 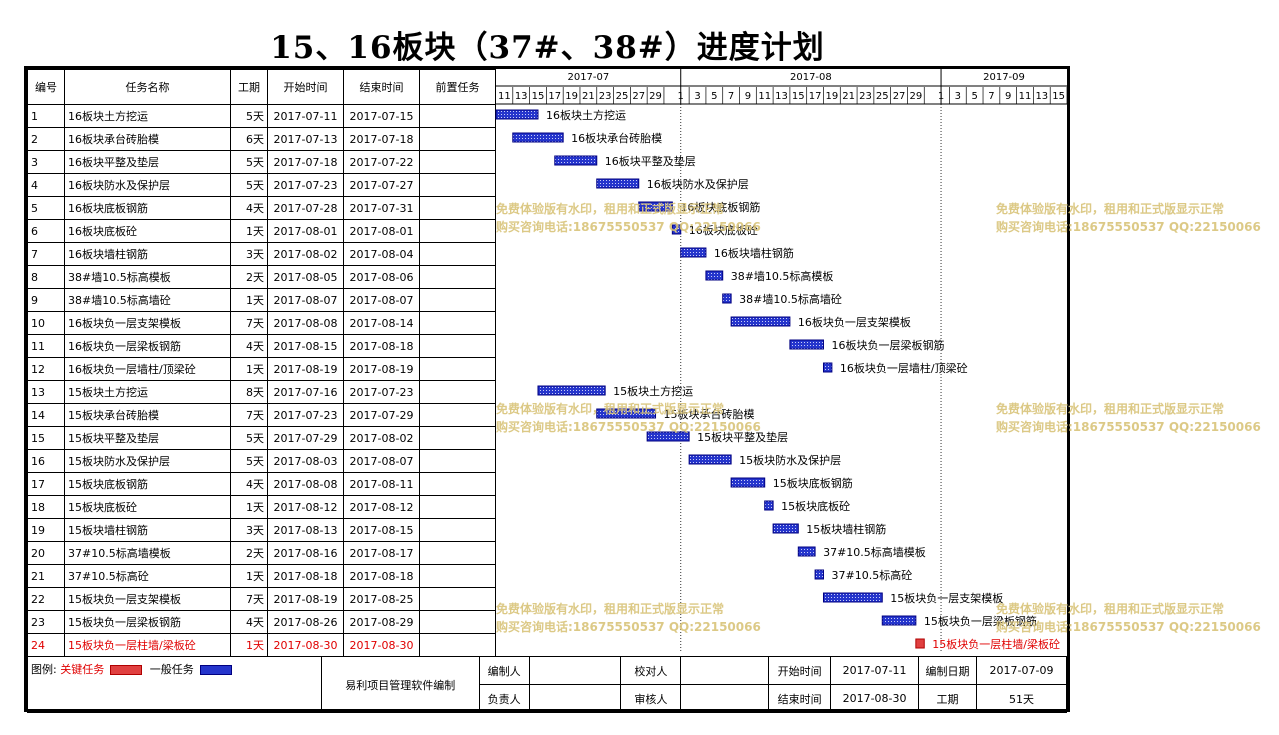 What do you see at coordinates (147, 254) in the screenshot?
I see `task-name: 16板块墙柱钢筋` at bounding box center [147, 254].